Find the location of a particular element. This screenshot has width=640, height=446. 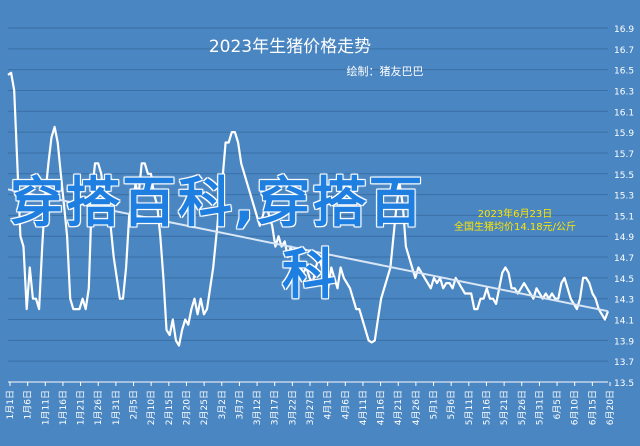

x-tick-label-group: 5月11日 is located at coordinates (469, 407).